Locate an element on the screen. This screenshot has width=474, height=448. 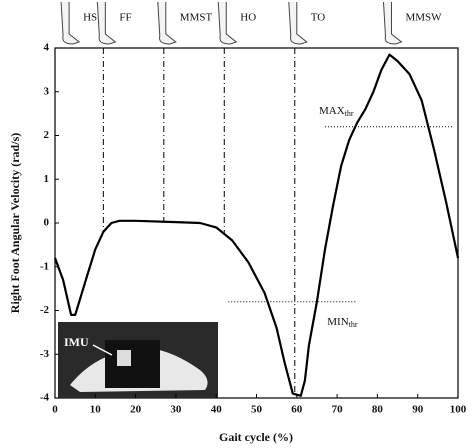
x-tick-label: 90 is located at coordinates (418, 410).